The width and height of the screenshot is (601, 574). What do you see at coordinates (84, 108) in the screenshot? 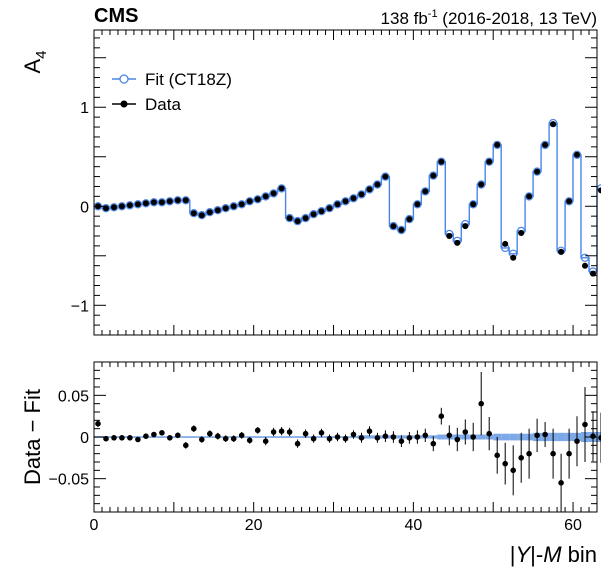
I see `top-ytick-label-2: 1` at bounding box center [84, 108].